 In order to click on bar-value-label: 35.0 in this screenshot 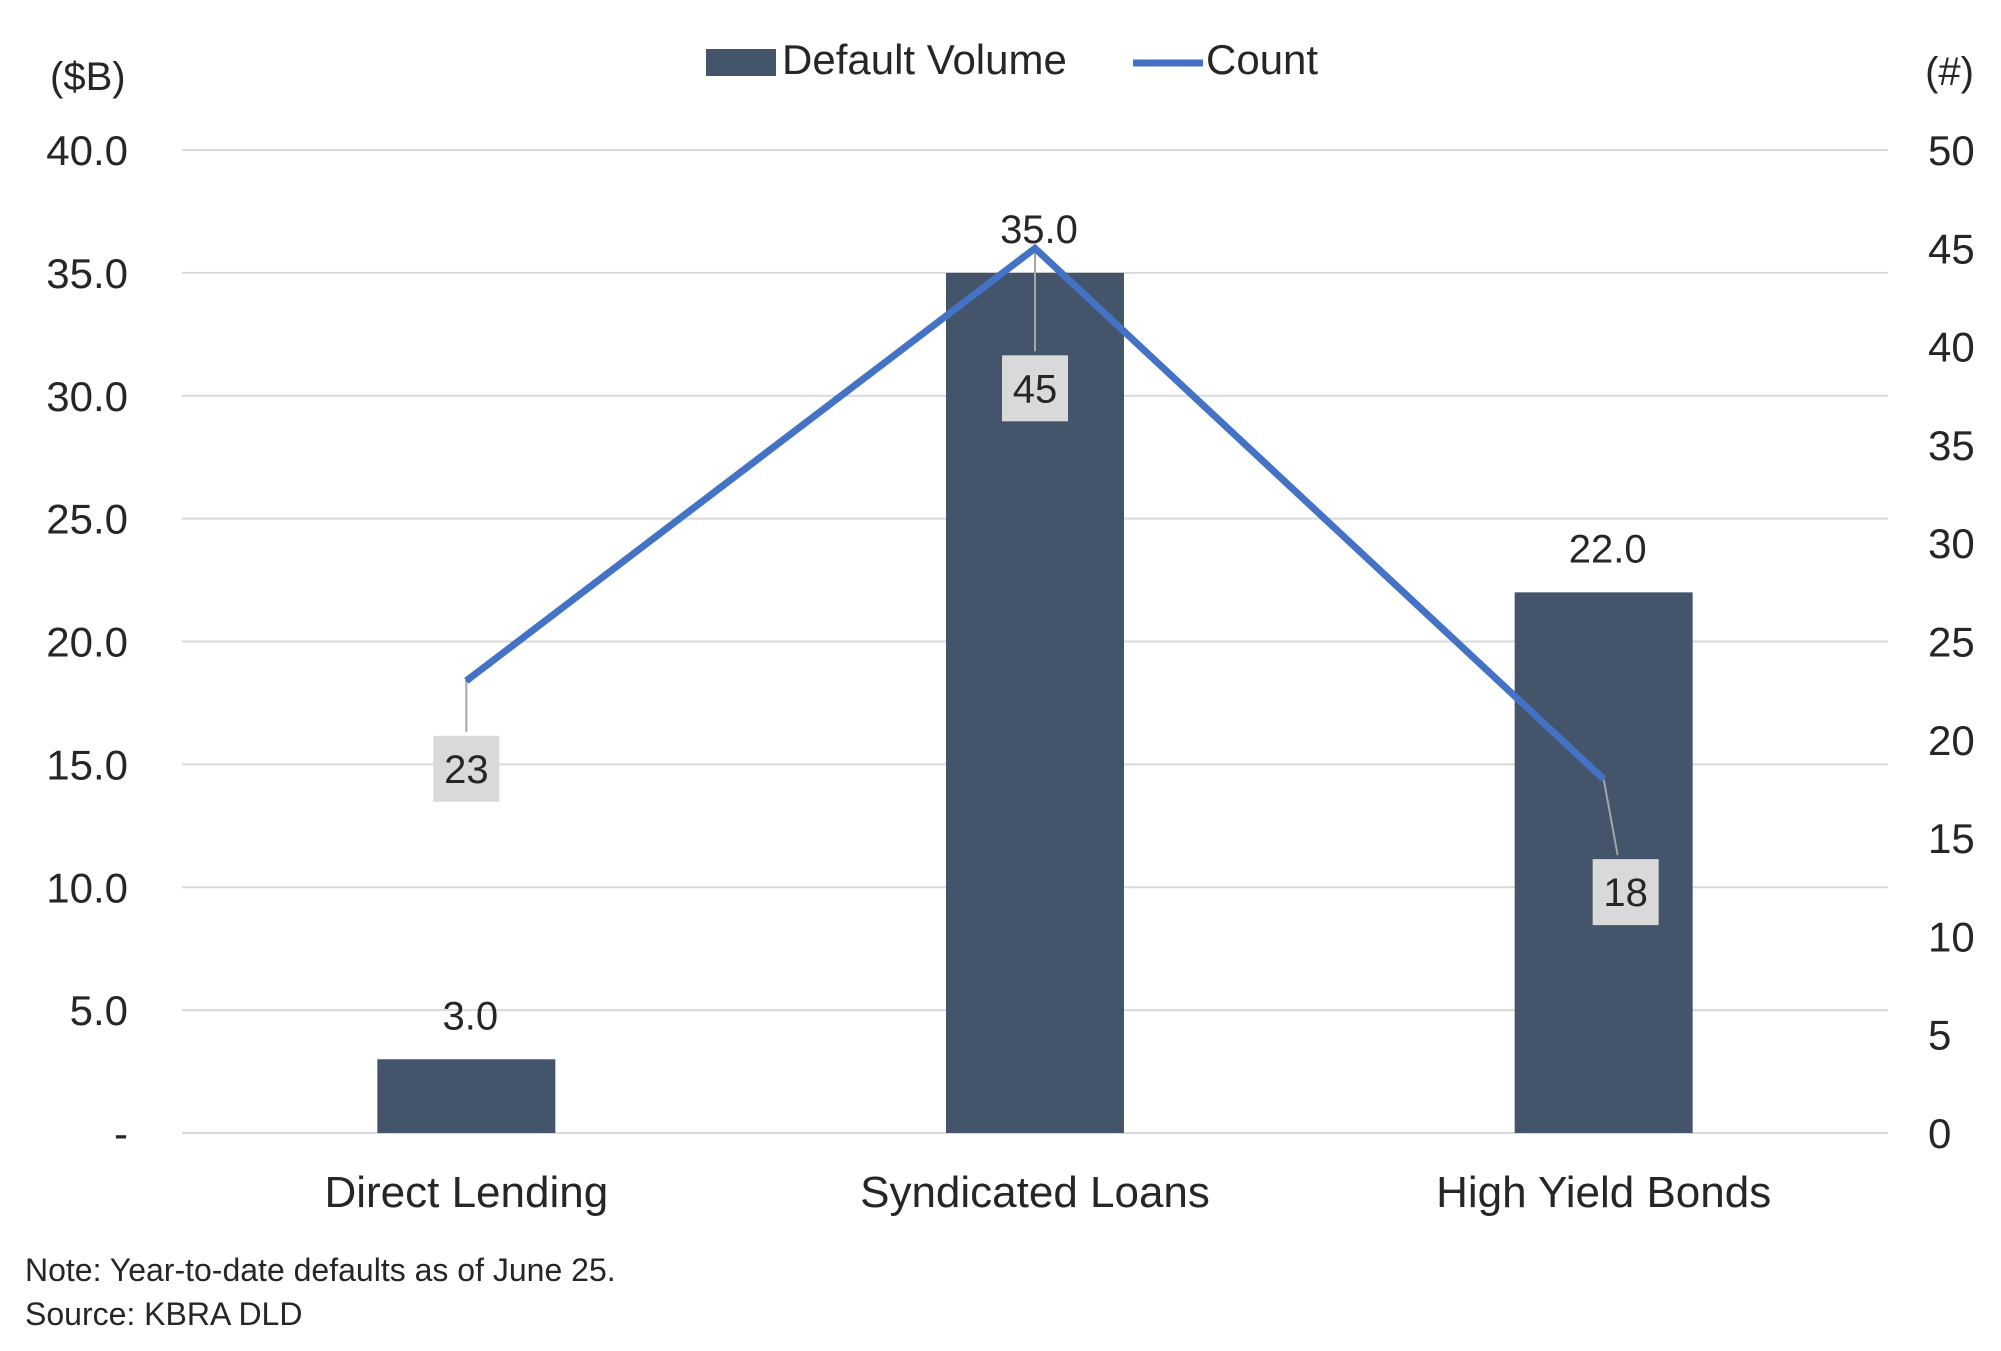, I will do `click(1039, 230)`.